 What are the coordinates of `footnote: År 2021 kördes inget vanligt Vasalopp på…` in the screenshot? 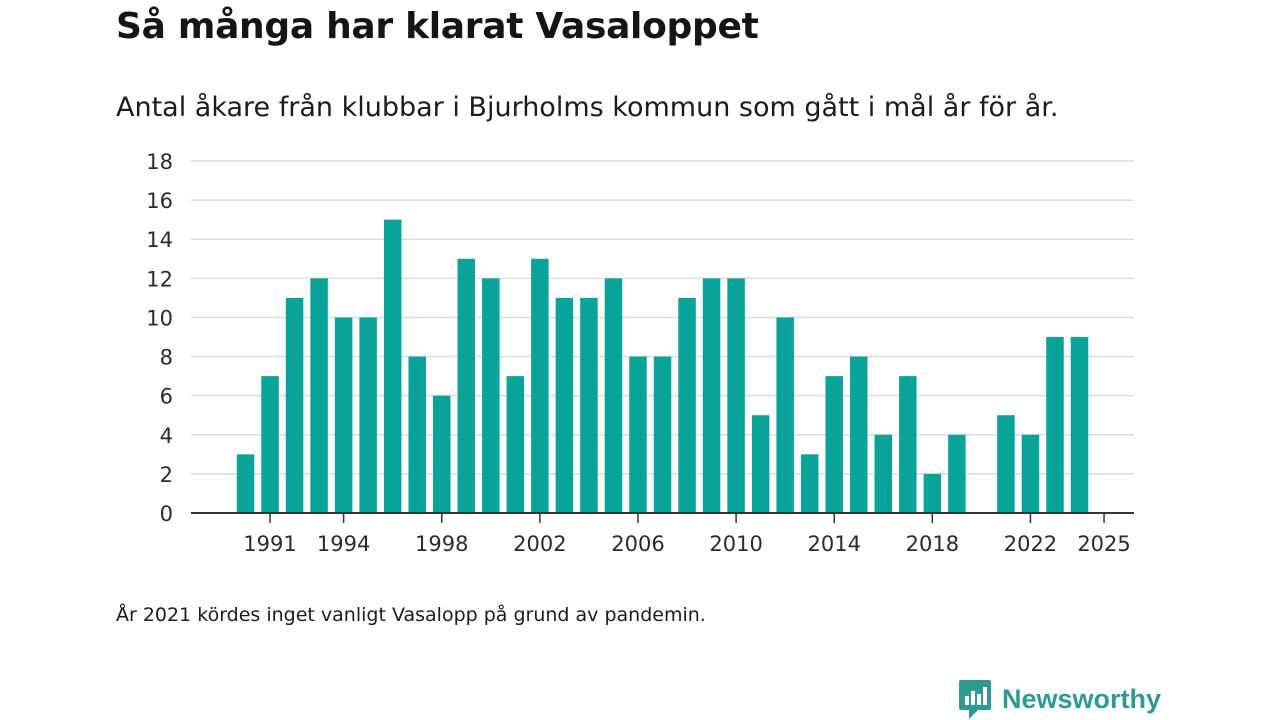 It's located at (411, 615).